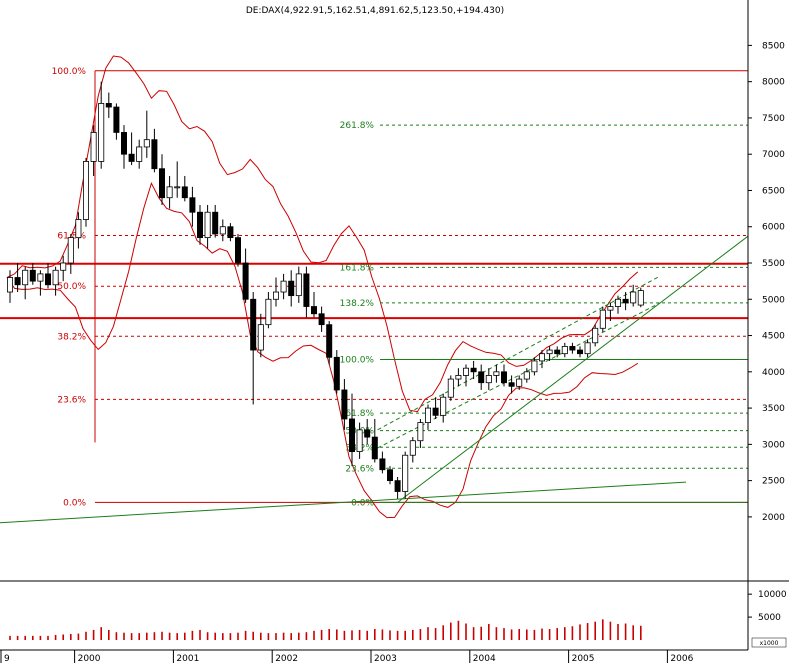 The image size is (789, 663). I want to click on y-tick-label-13: 8500, so click(773, 46).